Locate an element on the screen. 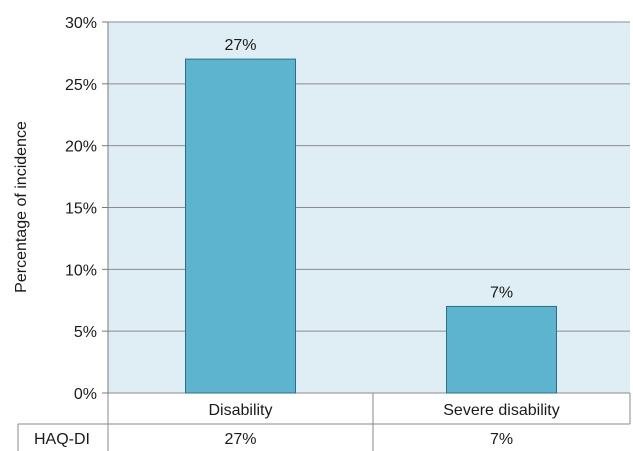 The width and height of the screenshot is (633, 451). category-label: Severe disability is located at coordinates (501, 410).